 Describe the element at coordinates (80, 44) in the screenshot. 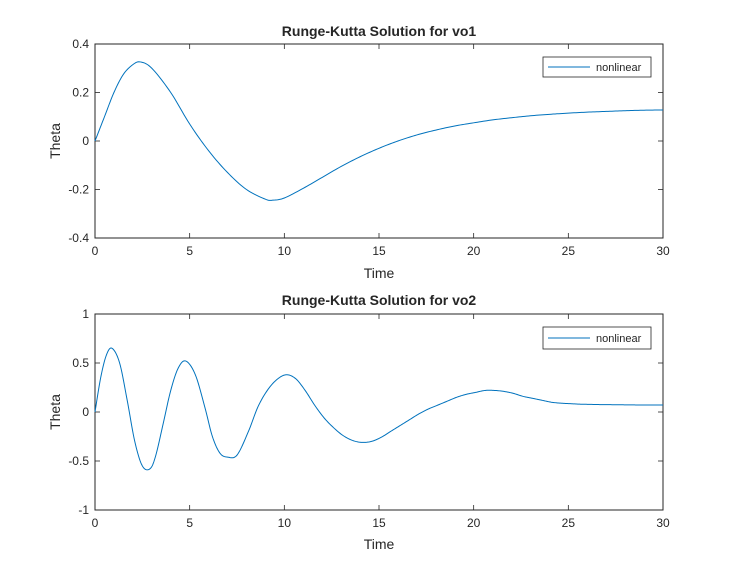

I see `y-tick-label: 0.4` at that location.